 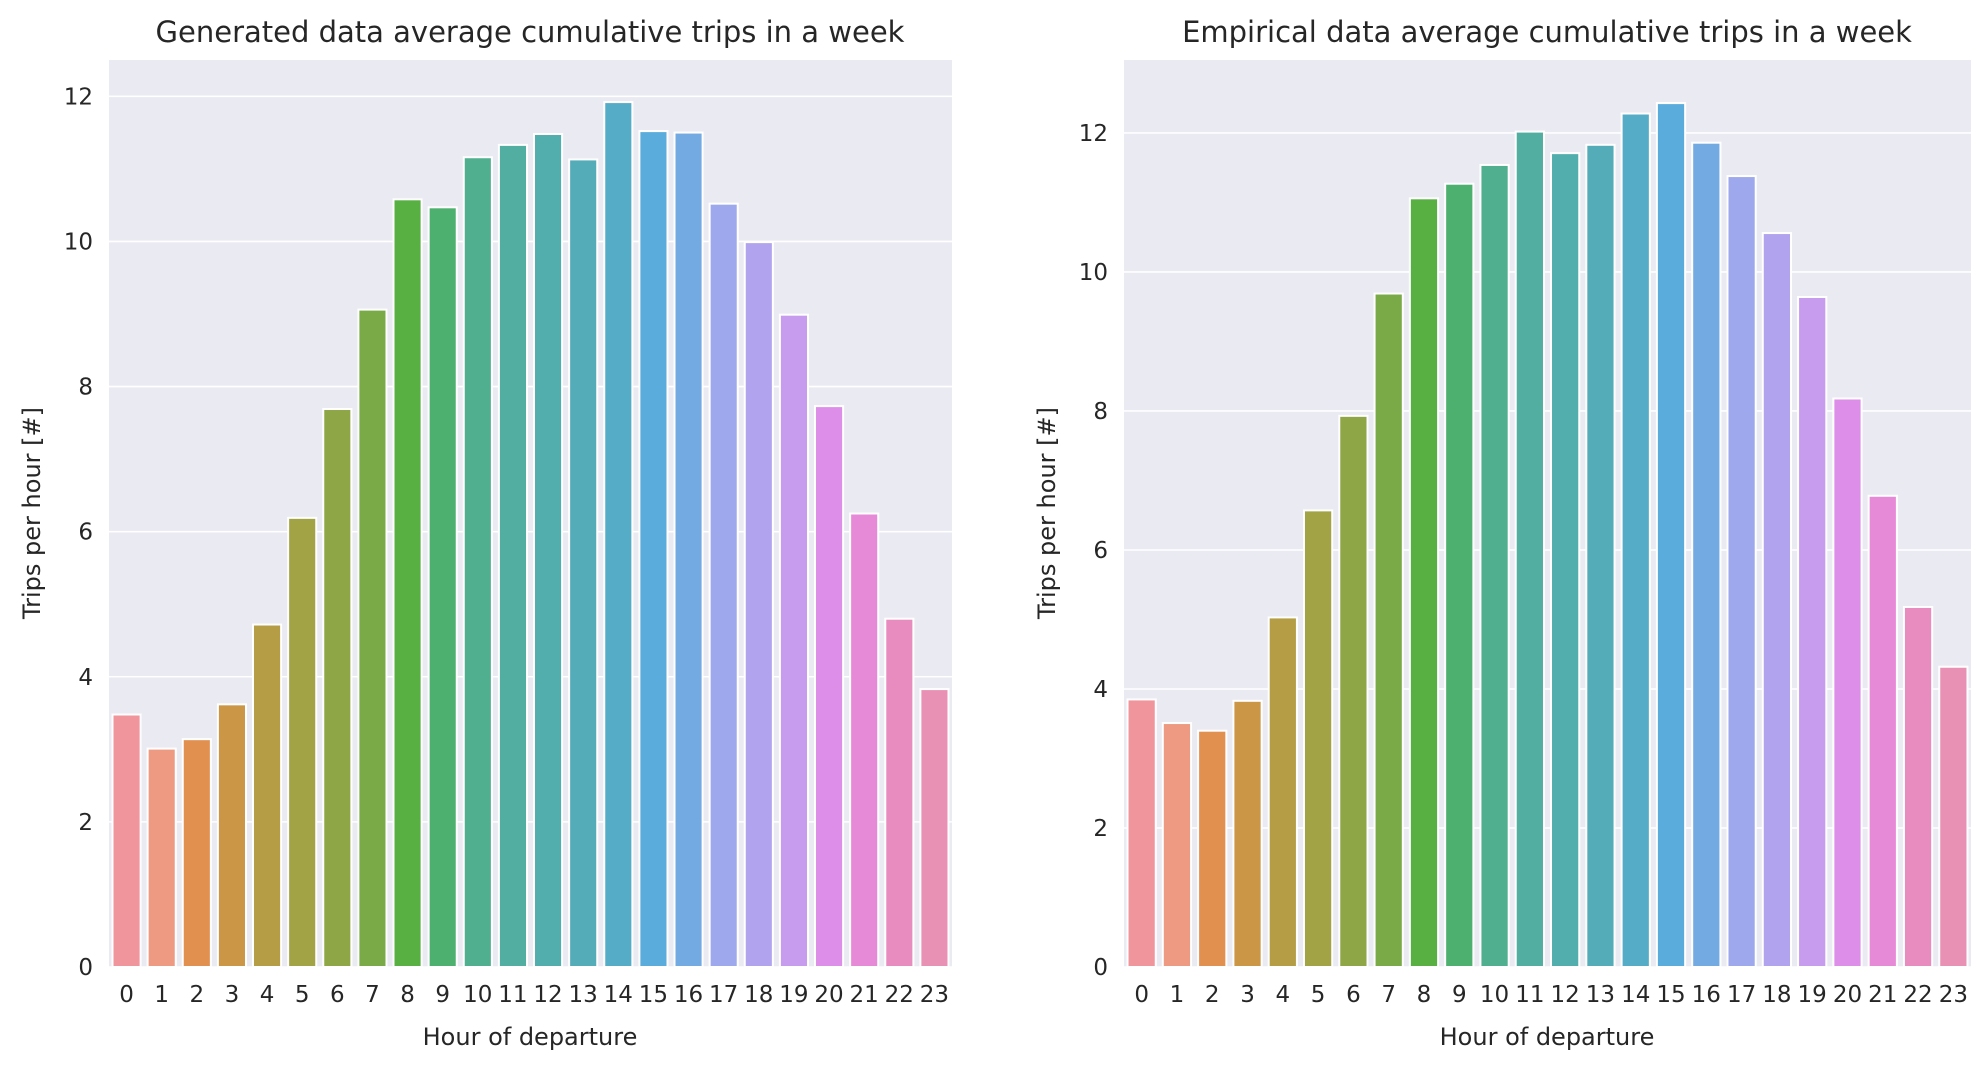 What do you see at coordinates (407, 995) in the screenshot?
I see `x-tick-label-generated: 8` at bounding box center [407, 995].